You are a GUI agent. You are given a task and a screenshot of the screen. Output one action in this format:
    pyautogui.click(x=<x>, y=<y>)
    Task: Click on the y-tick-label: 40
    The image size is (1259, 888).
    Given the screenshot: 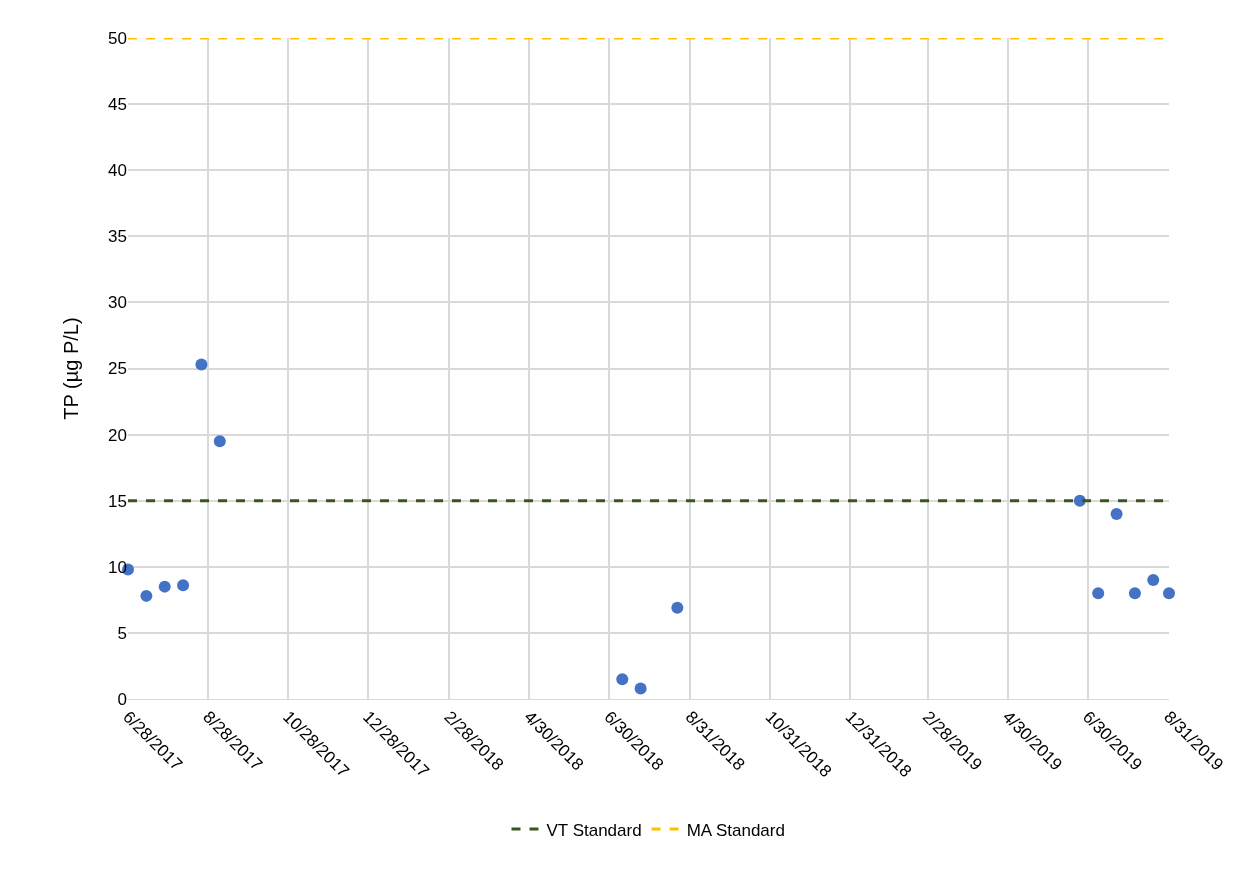 What is the action you would take?
    pyautogui.click(x=117, y=171)
    